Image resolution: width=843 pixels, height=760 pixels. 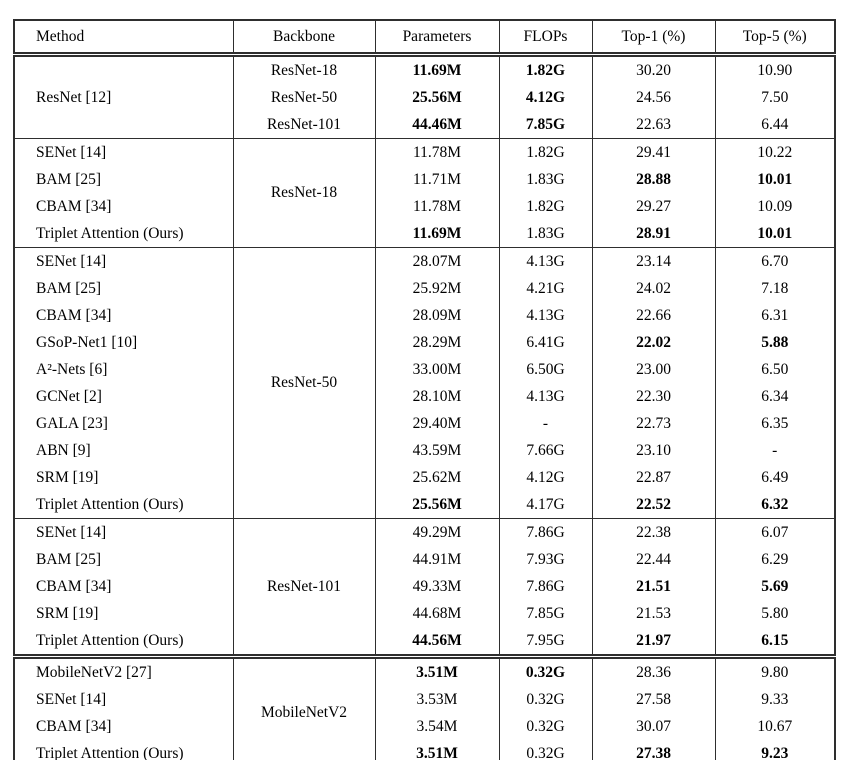 I want to click on top1-cell: 24.56, so click(x=653, y=97).